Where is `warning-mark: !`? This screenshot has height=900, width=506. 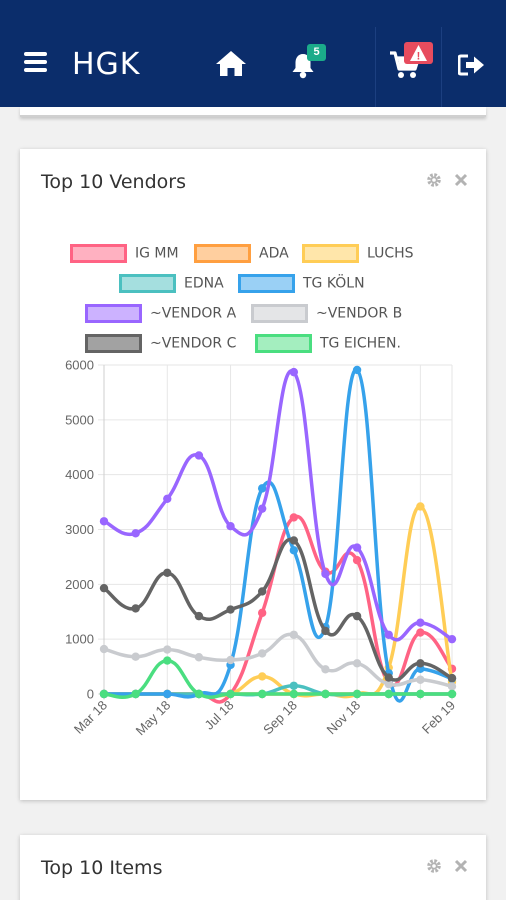
warning-mark: ! is located at coordinates (419, 57).